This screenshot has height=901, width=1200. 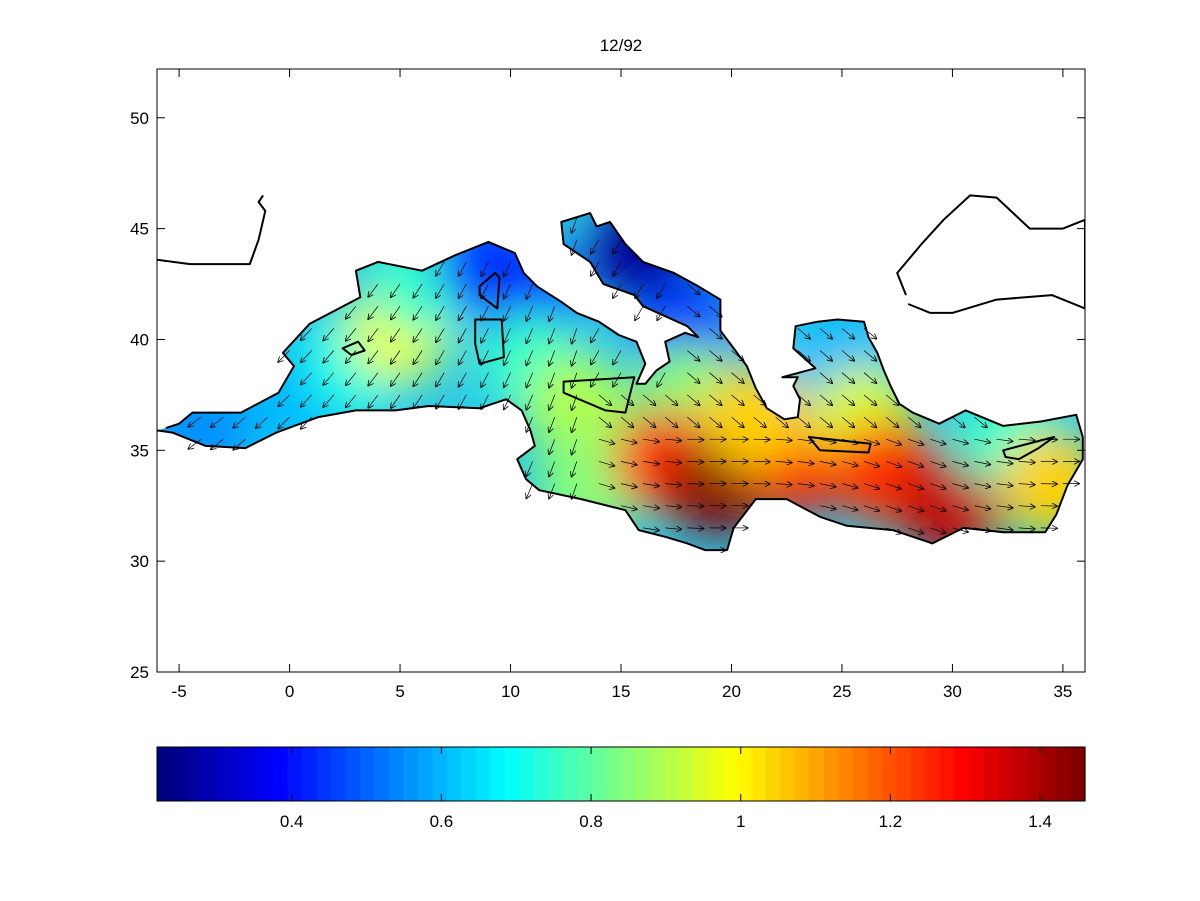 I want to click on colorbar-cells, so click(x=621, y=774).